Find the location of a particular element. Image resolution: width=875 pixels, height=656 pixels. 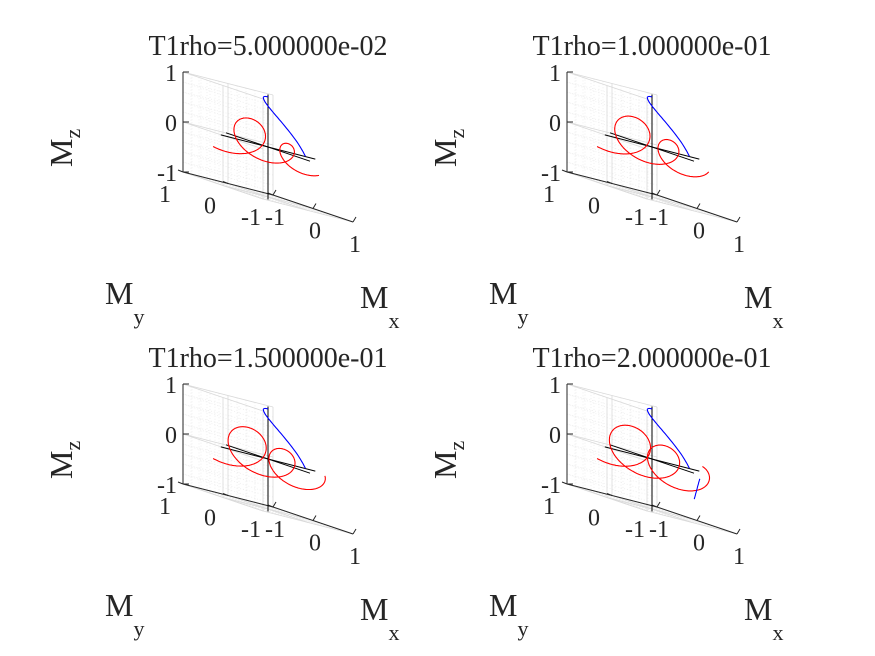

y-tick-label: -1 is located at coordinates (635, 530).